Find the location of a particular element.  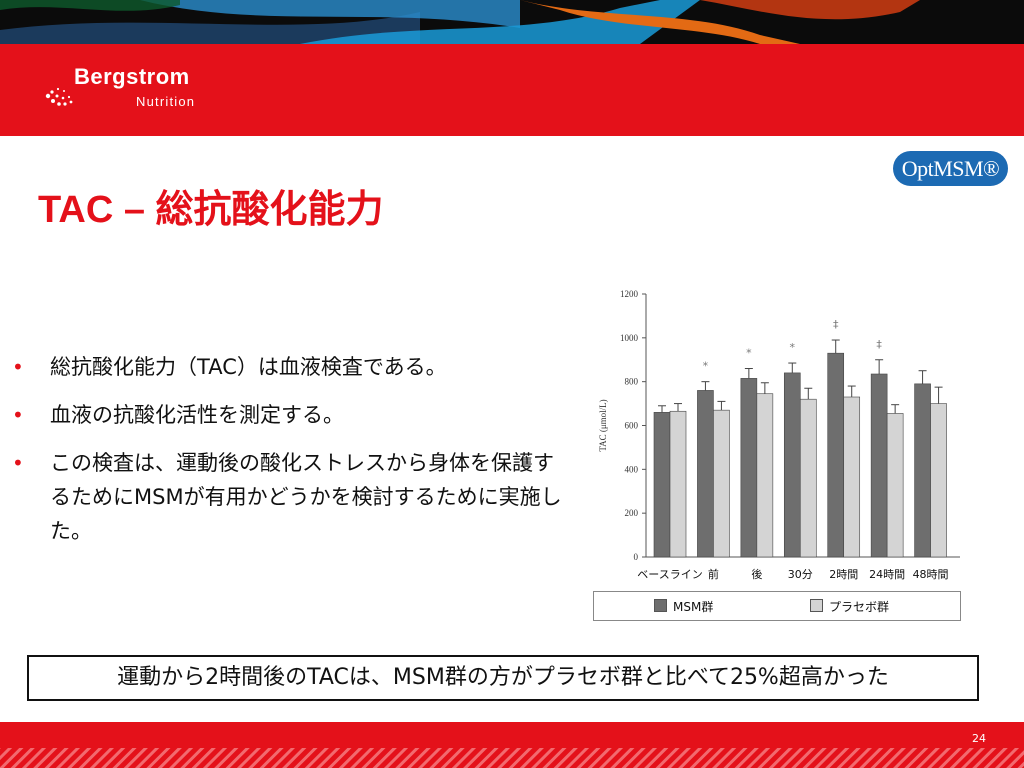

y-tick-label: 600 is located at coordinates (632, 426).